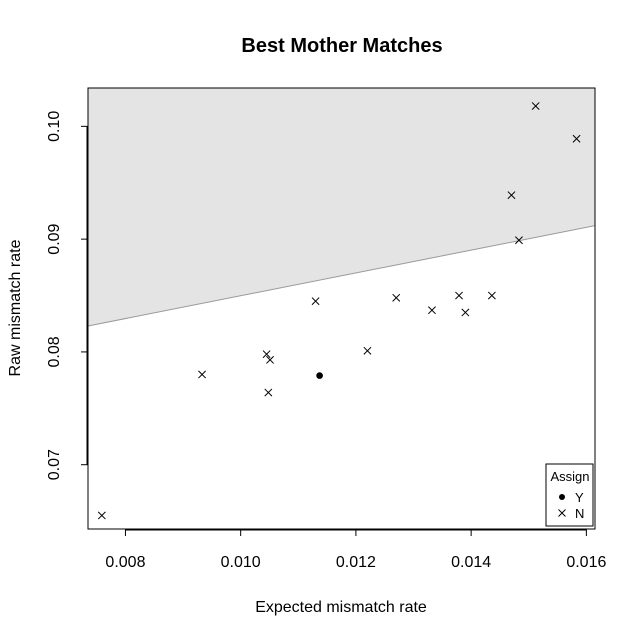 The image size is (640, 640). I want to click on x-tick-label: 0.016, so click(586, 562).